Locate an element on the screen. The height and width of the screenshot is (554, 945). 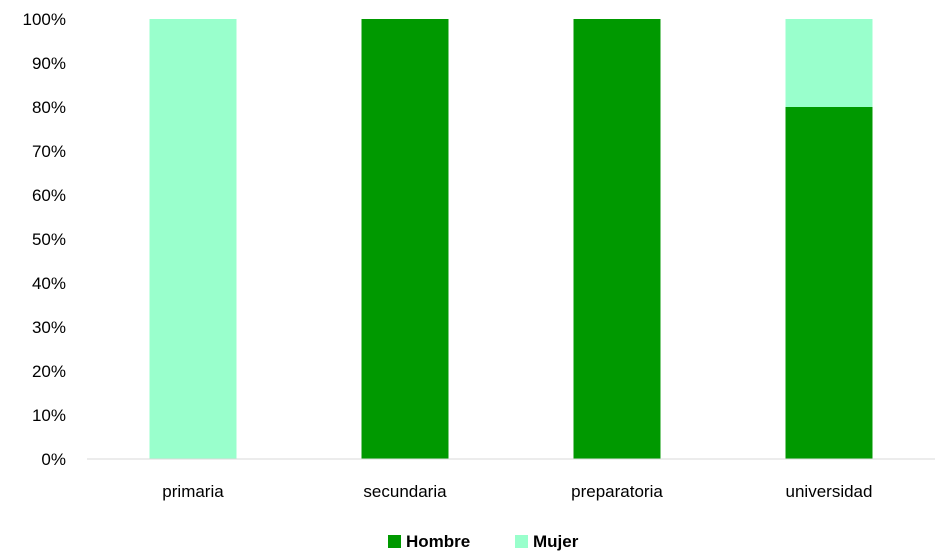
x-category-label: secundaria is located at coordinates (405, 491).